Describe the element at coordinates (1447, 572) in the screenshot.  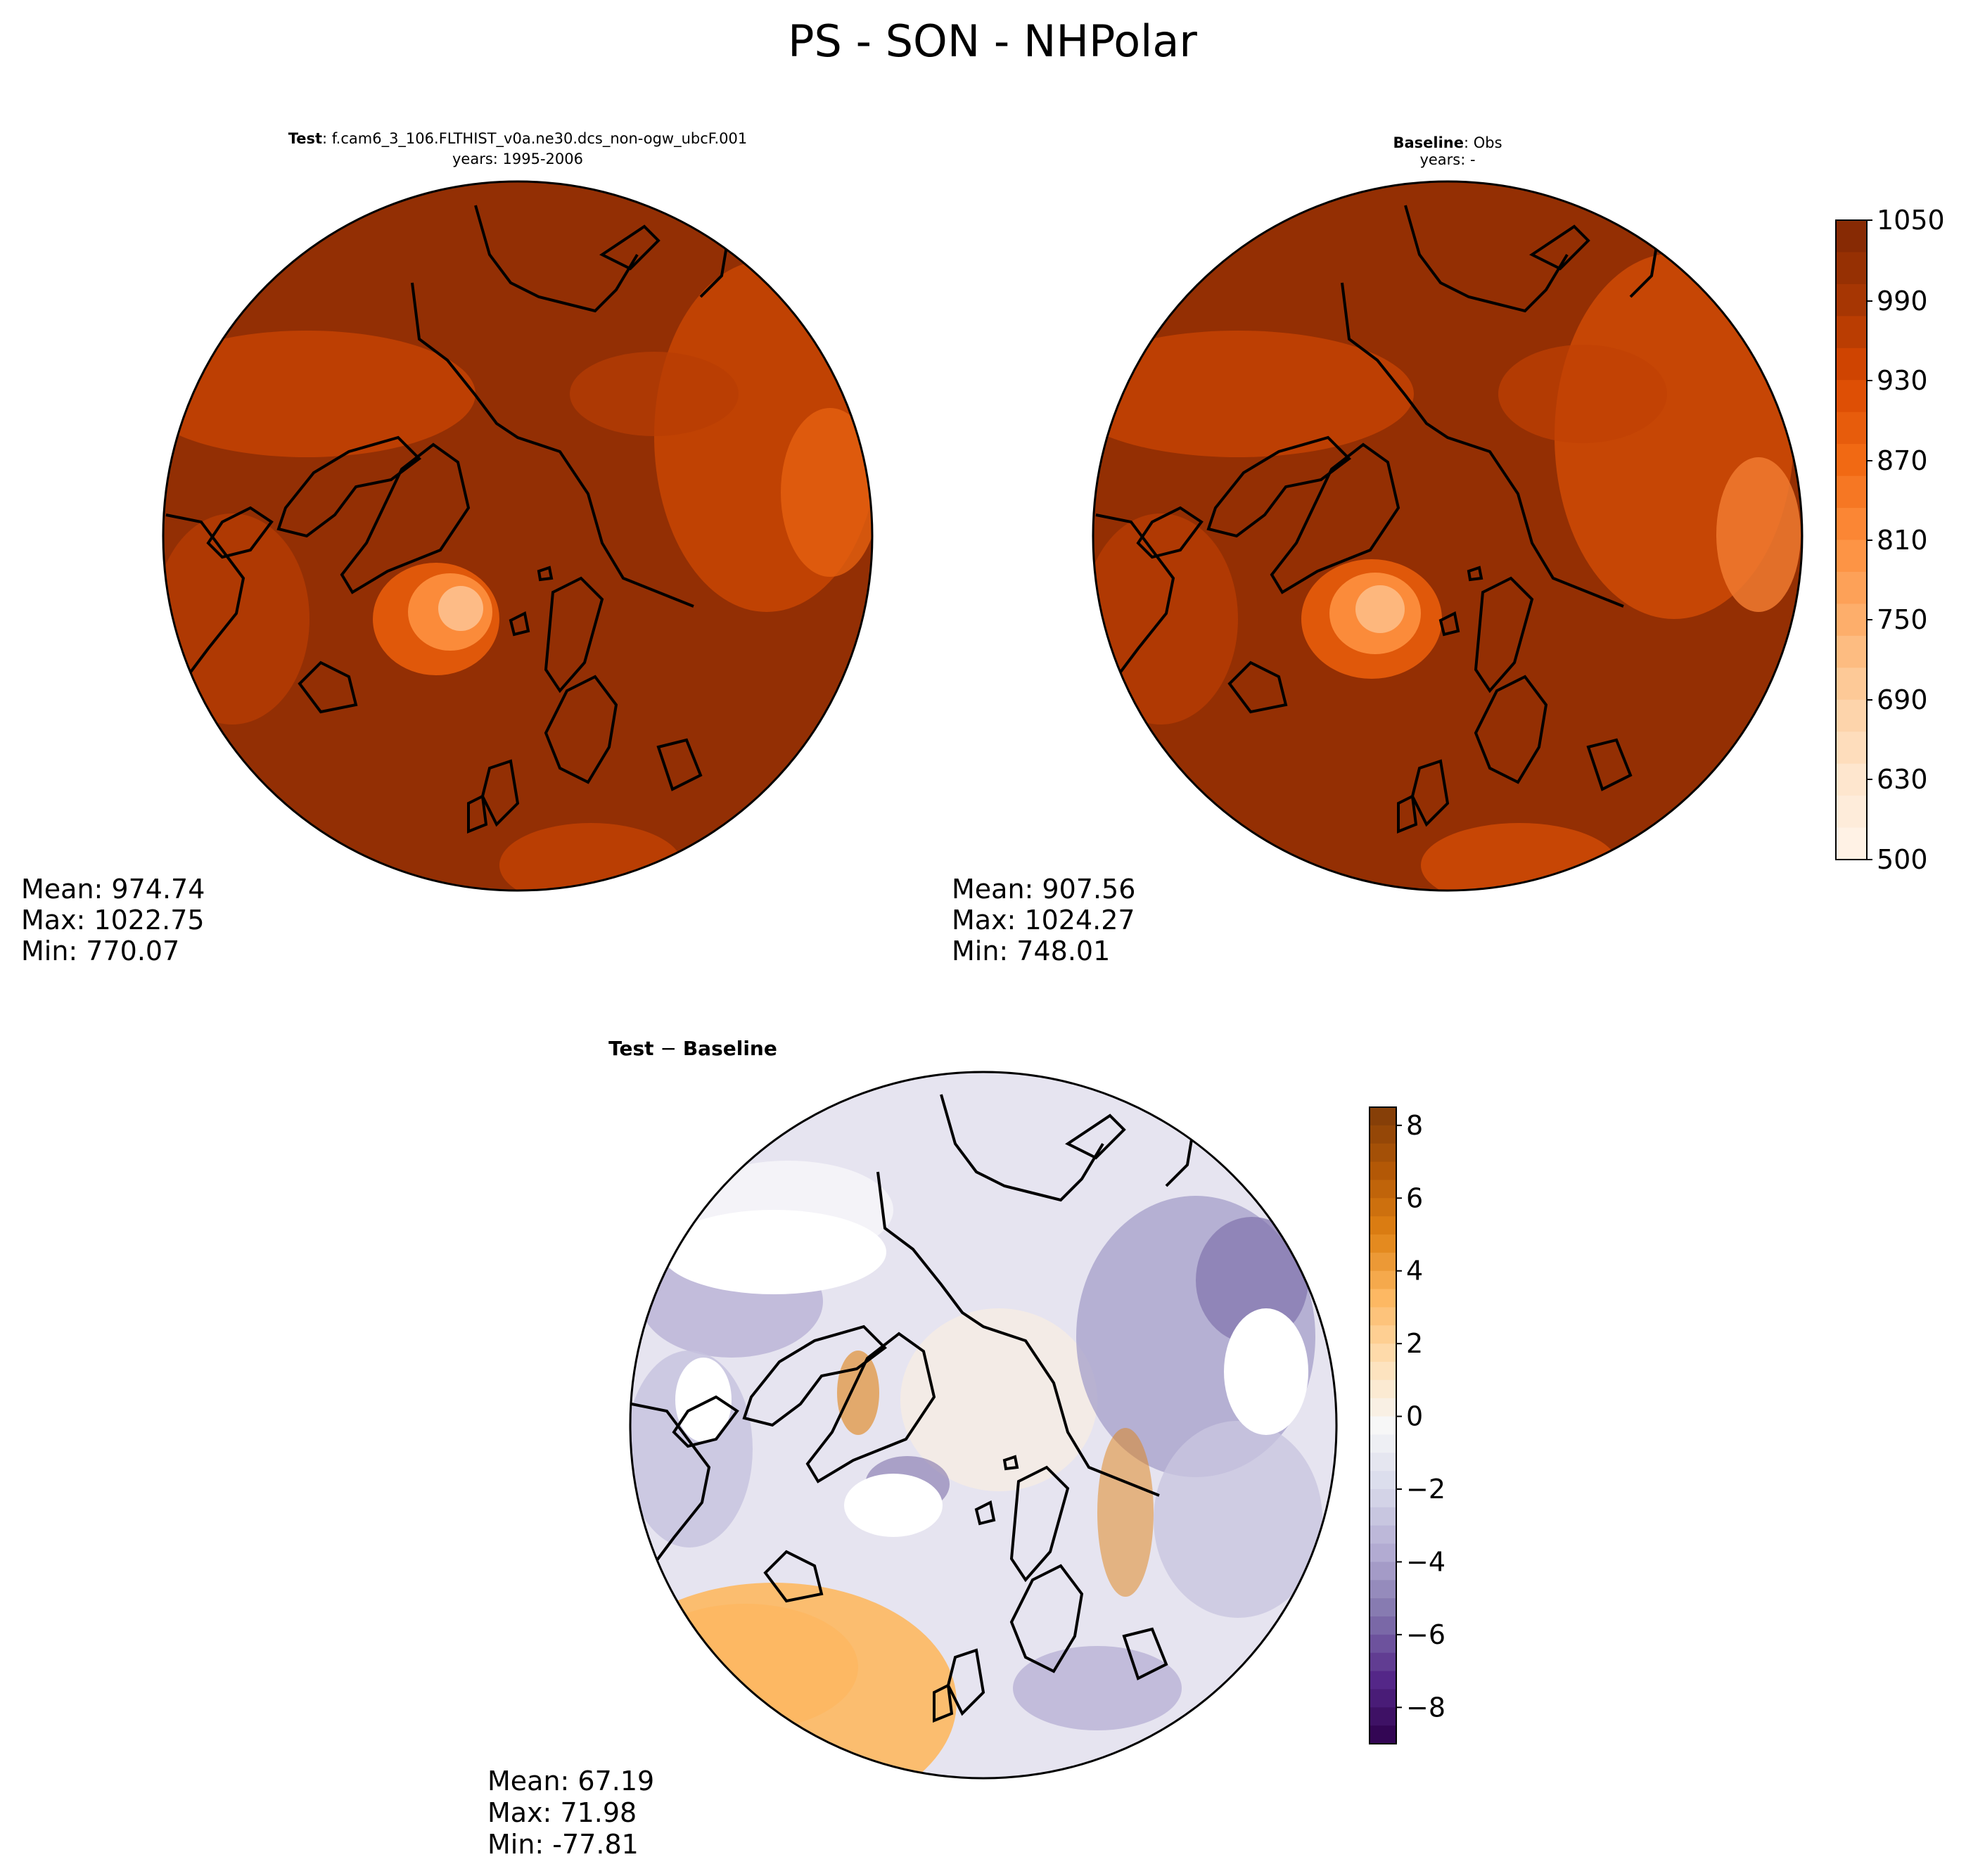
I see `baseline-lighter-regions` at that location.